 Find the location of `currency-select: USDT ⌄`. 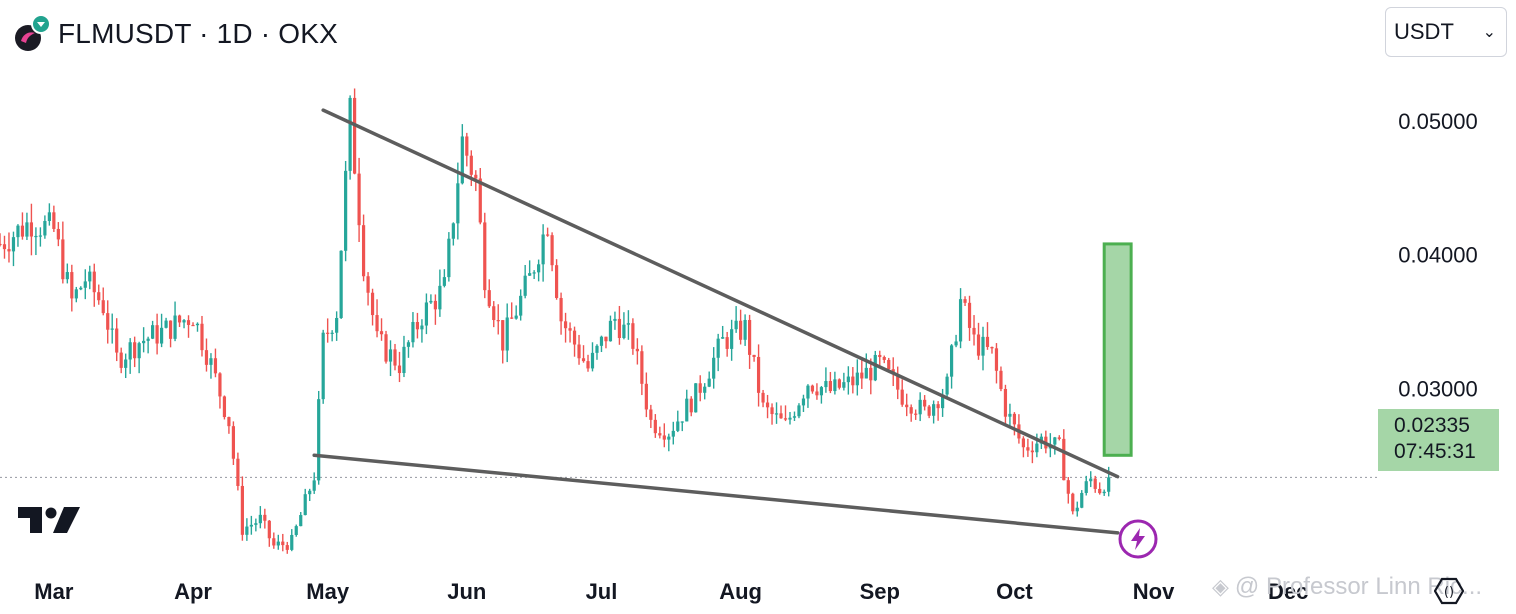

currency-select: USDT ⌄ is located at coordinates (1446, 32).